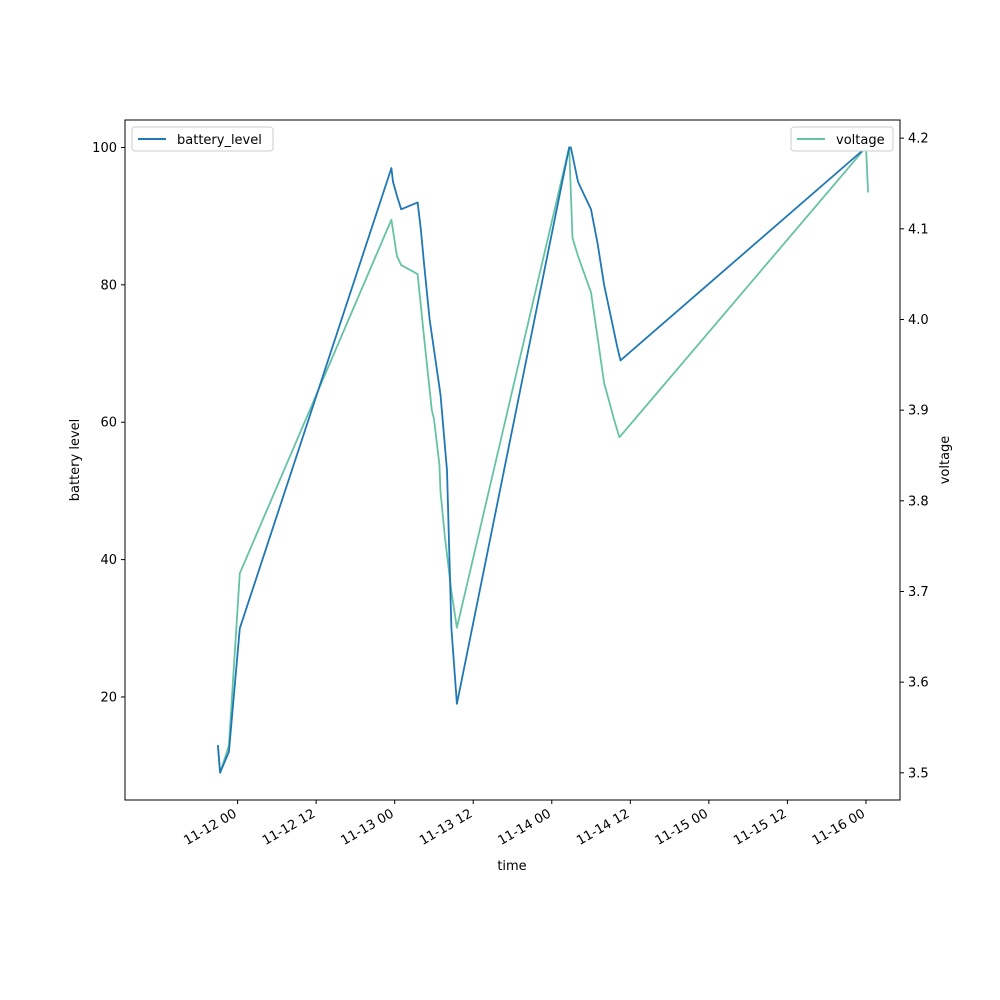 This screenshot has width=1000, height=1000. What do you see at coordinates (918, 773) in the screenshot?
I see `y-right-tick-label: 3.5` at bounding box center [918, 773].